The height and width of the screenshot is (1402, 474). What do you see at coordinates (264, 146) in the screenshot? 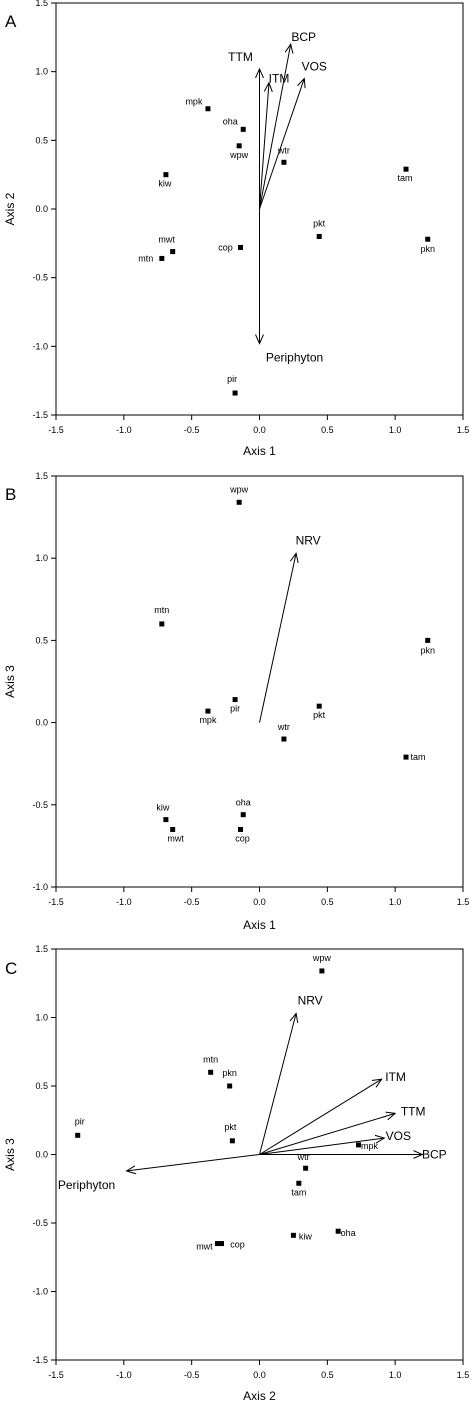
I see `vector-arrow-itm` at bounding box center [264, 146].